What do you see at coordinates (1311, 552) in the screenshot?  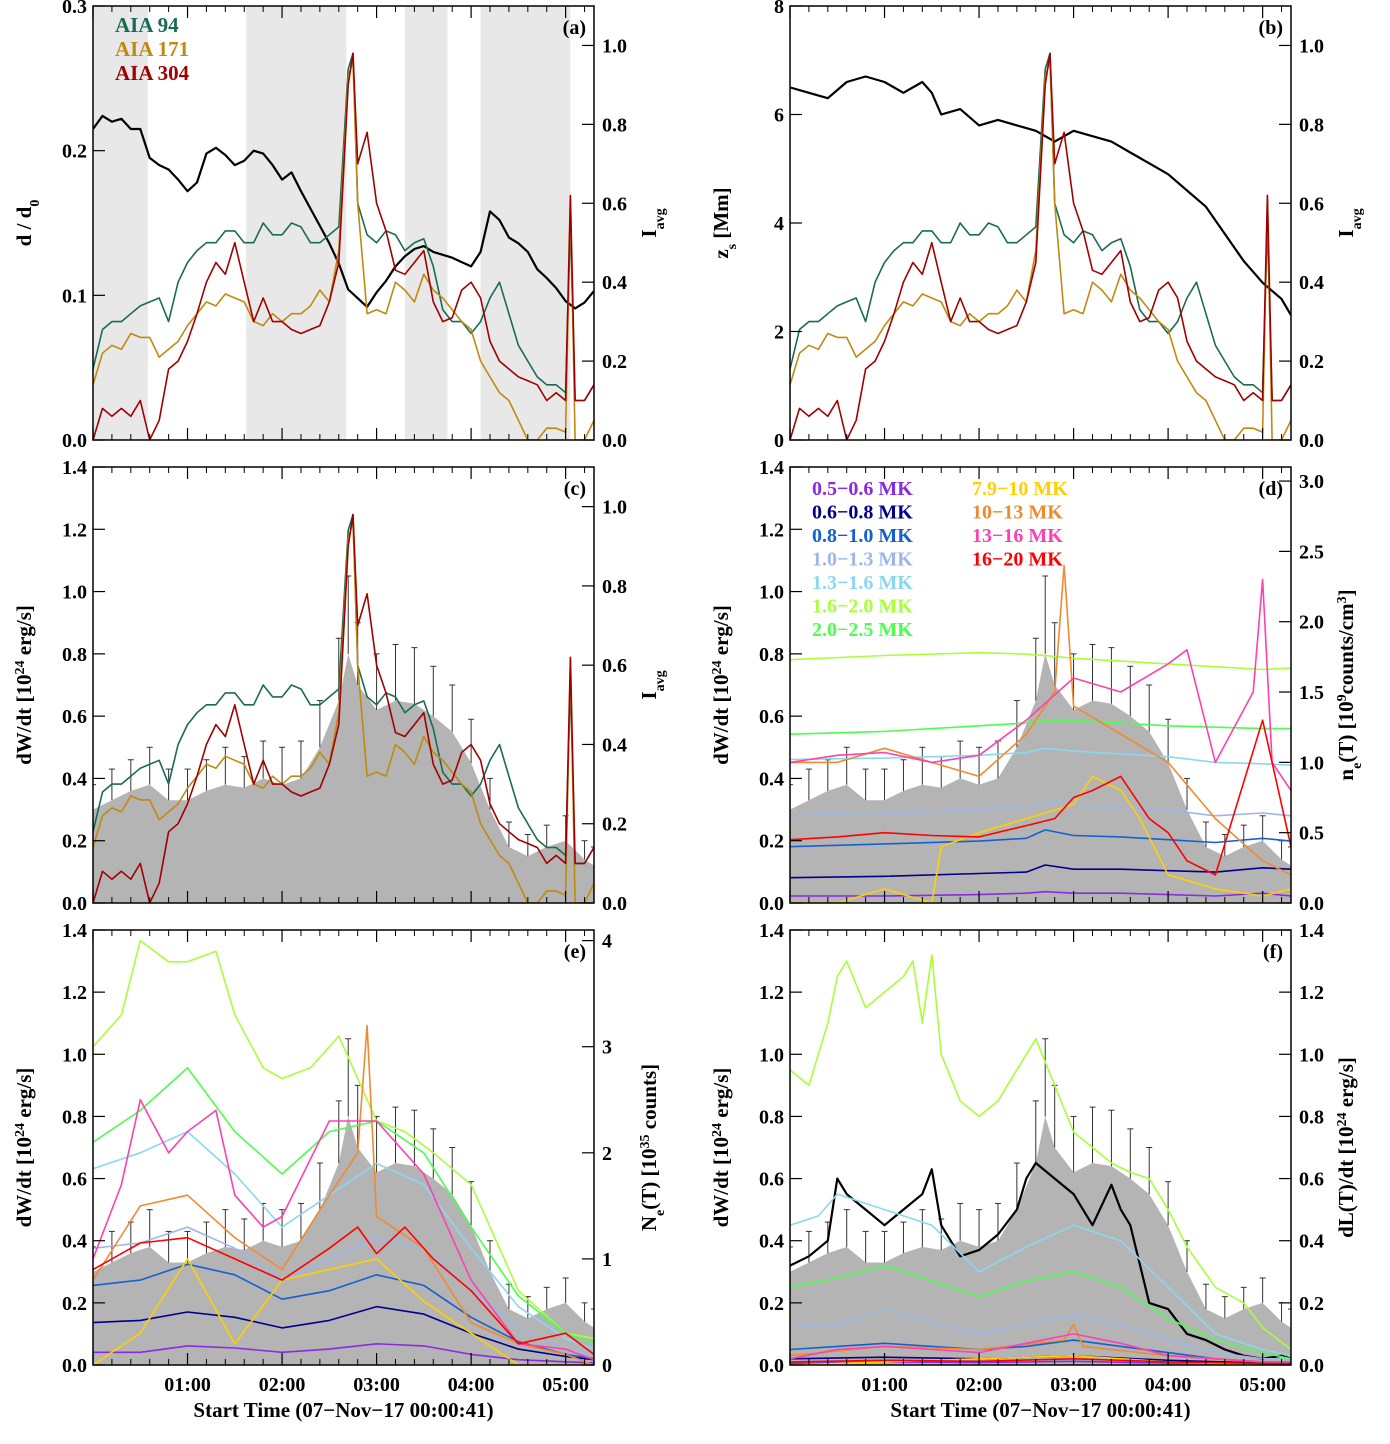 I see `y-right-tick-label: 2.5` at bounding box center [1311, 552].